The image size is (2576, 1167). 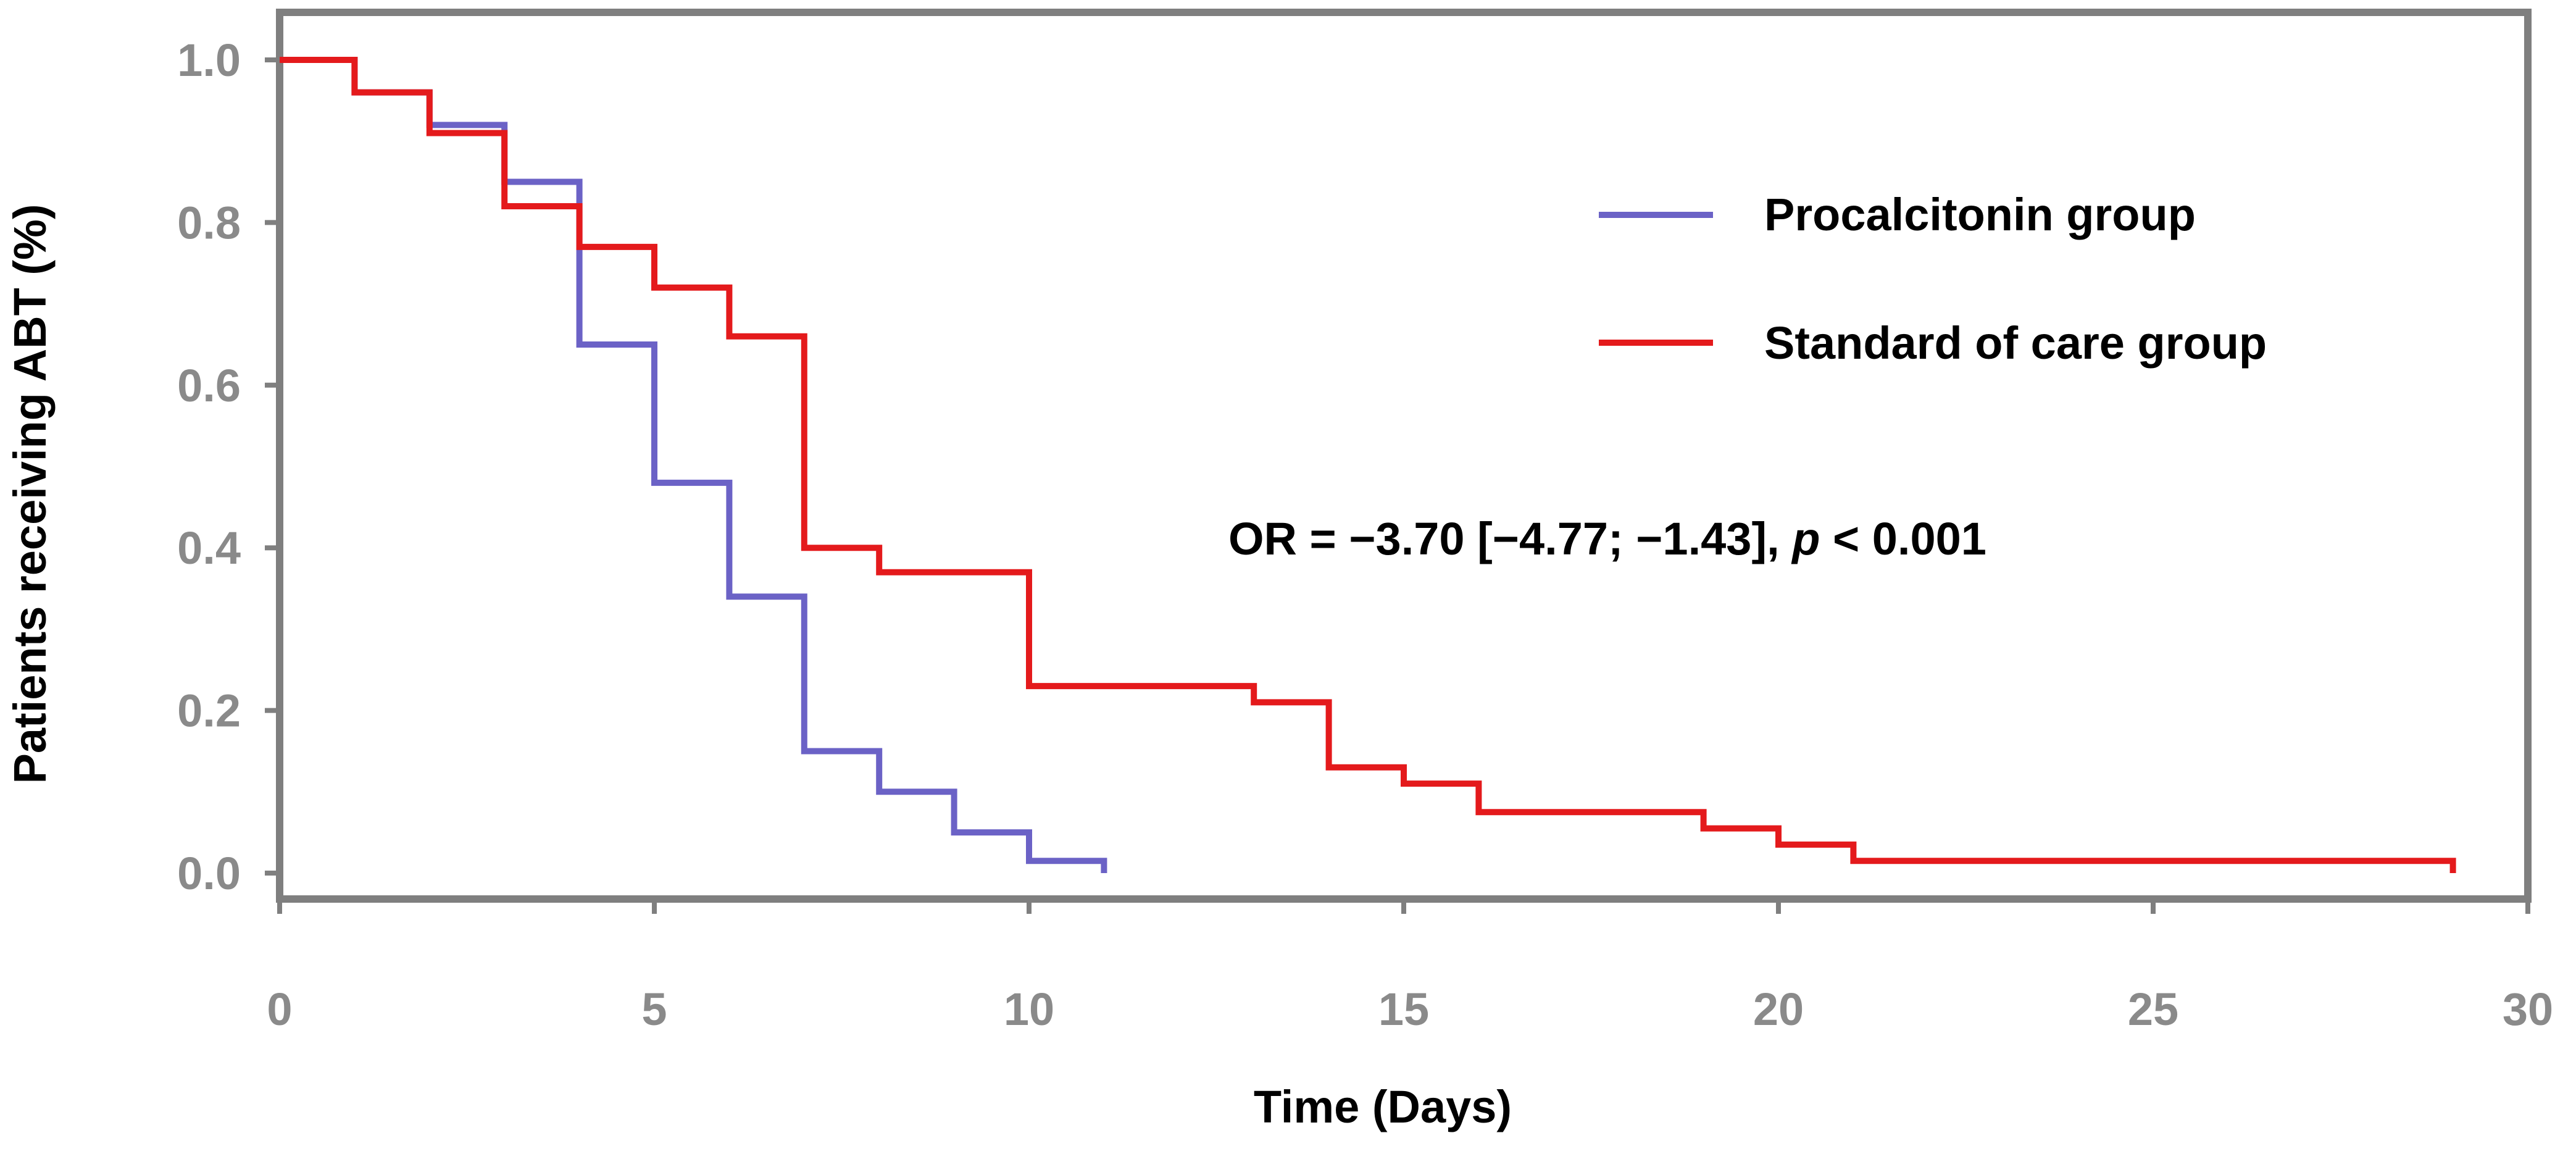 I want to click on x-tick-label: 20, so click(x=1778, y=1009).